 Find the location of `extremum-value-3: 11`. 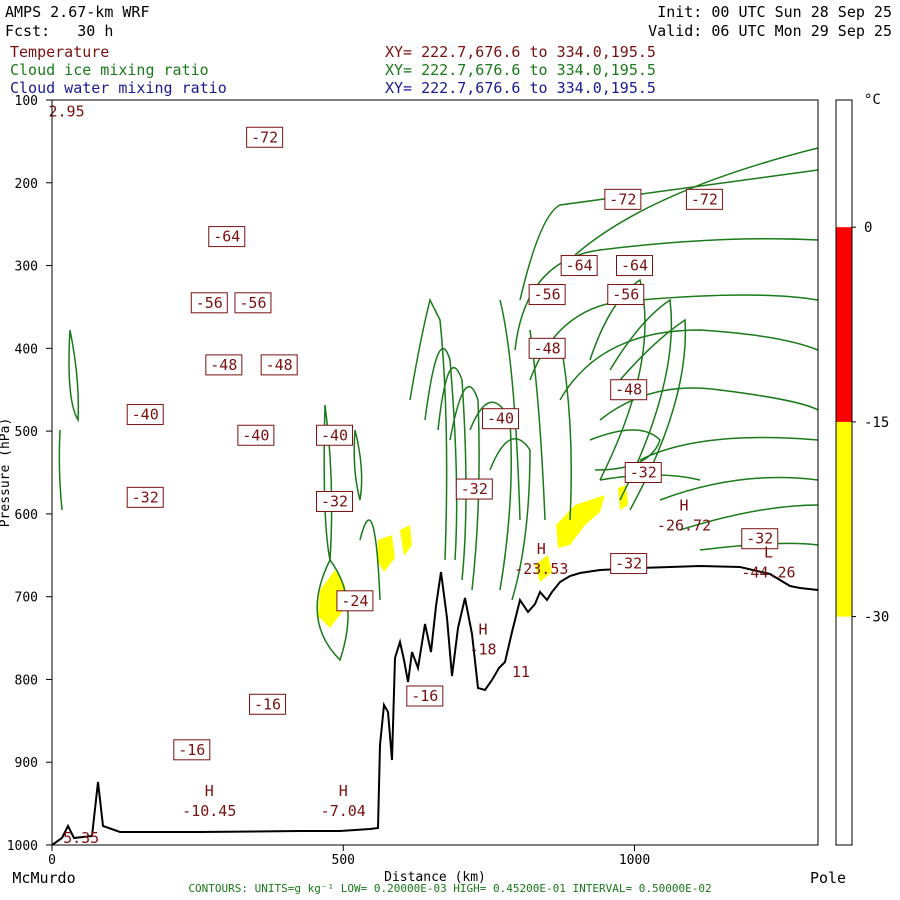

extremum-value-3: 11 is located at coordinates (521, 672).